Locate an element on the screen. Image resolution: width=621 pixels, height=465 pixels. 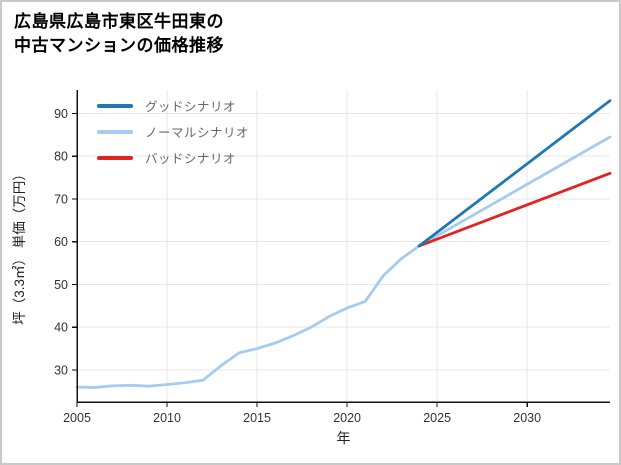
x-tick-label: 2010 is located at coordinates (167, 418).